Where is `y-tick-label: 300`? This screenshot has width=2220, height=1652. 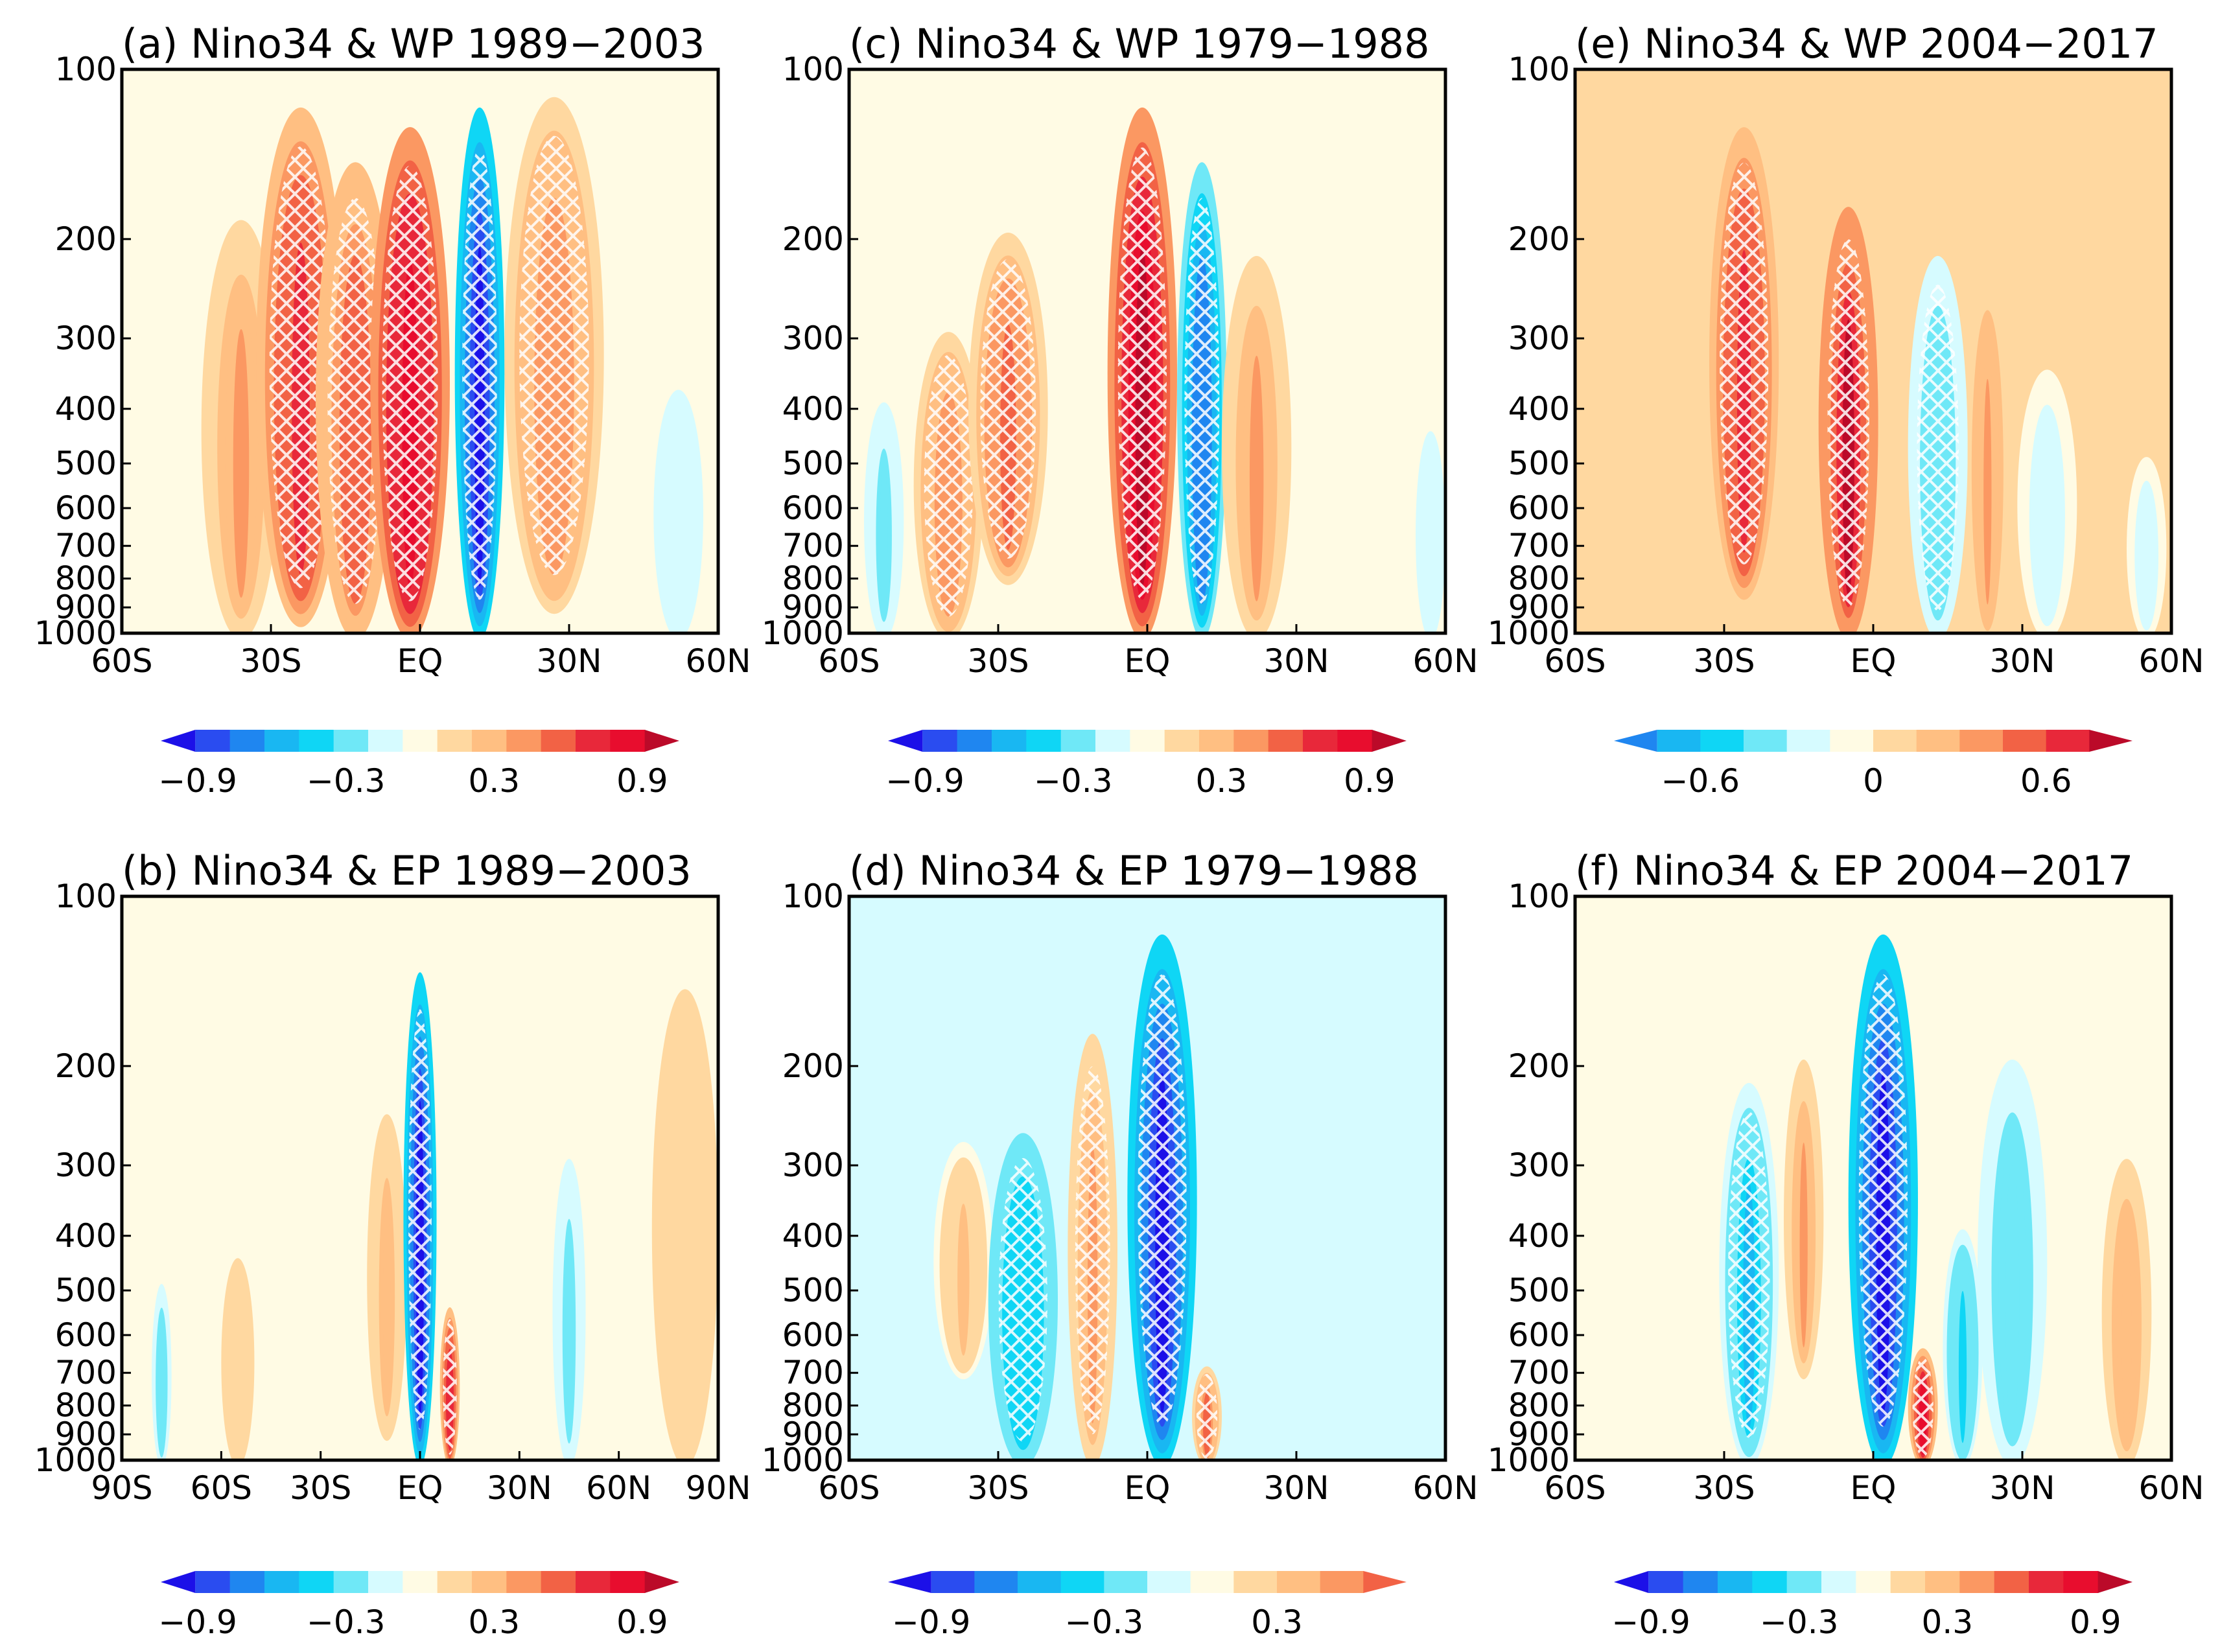
y-tick-label: 300 is located at coordinates (1539, 338).